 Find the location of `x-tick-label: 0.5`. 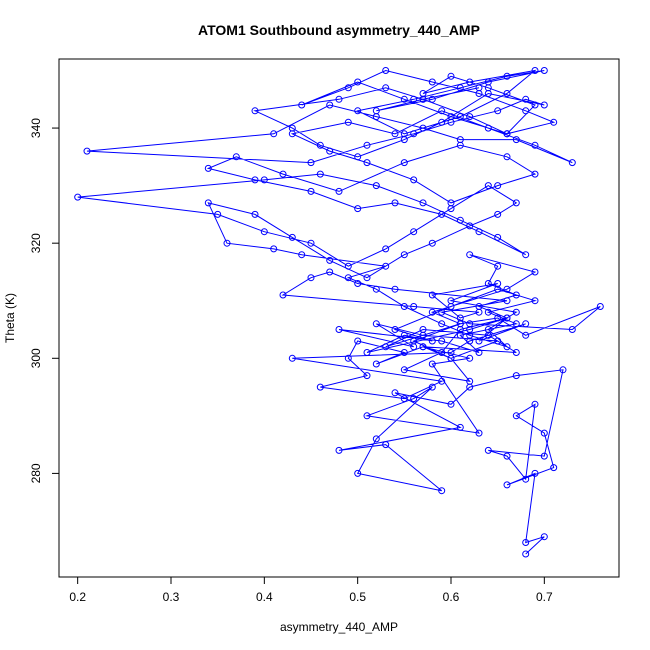

x-tick-label: 0.5 is located at coordinates (357, 597).